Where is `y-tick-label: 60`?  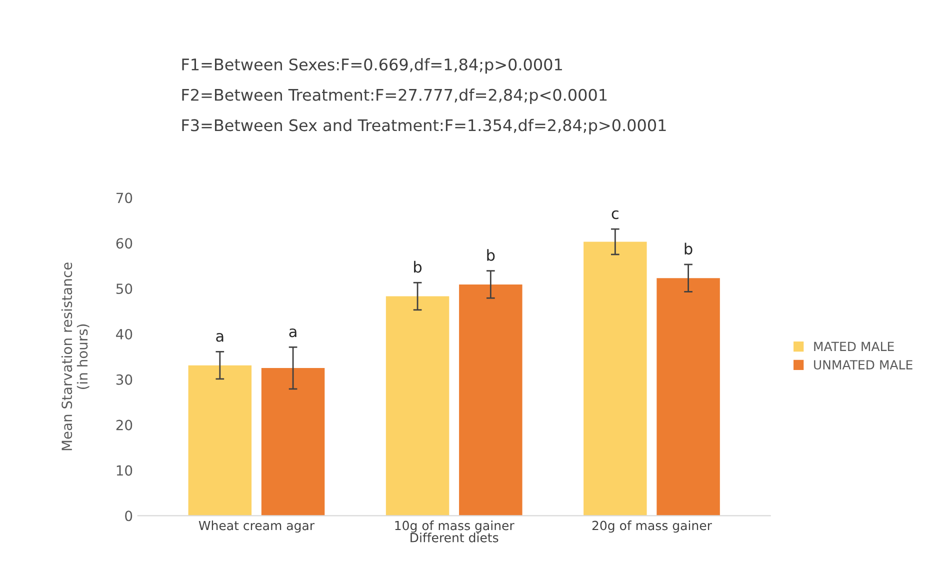 y-tick-label: 60 is located at coordinates (124, 243).